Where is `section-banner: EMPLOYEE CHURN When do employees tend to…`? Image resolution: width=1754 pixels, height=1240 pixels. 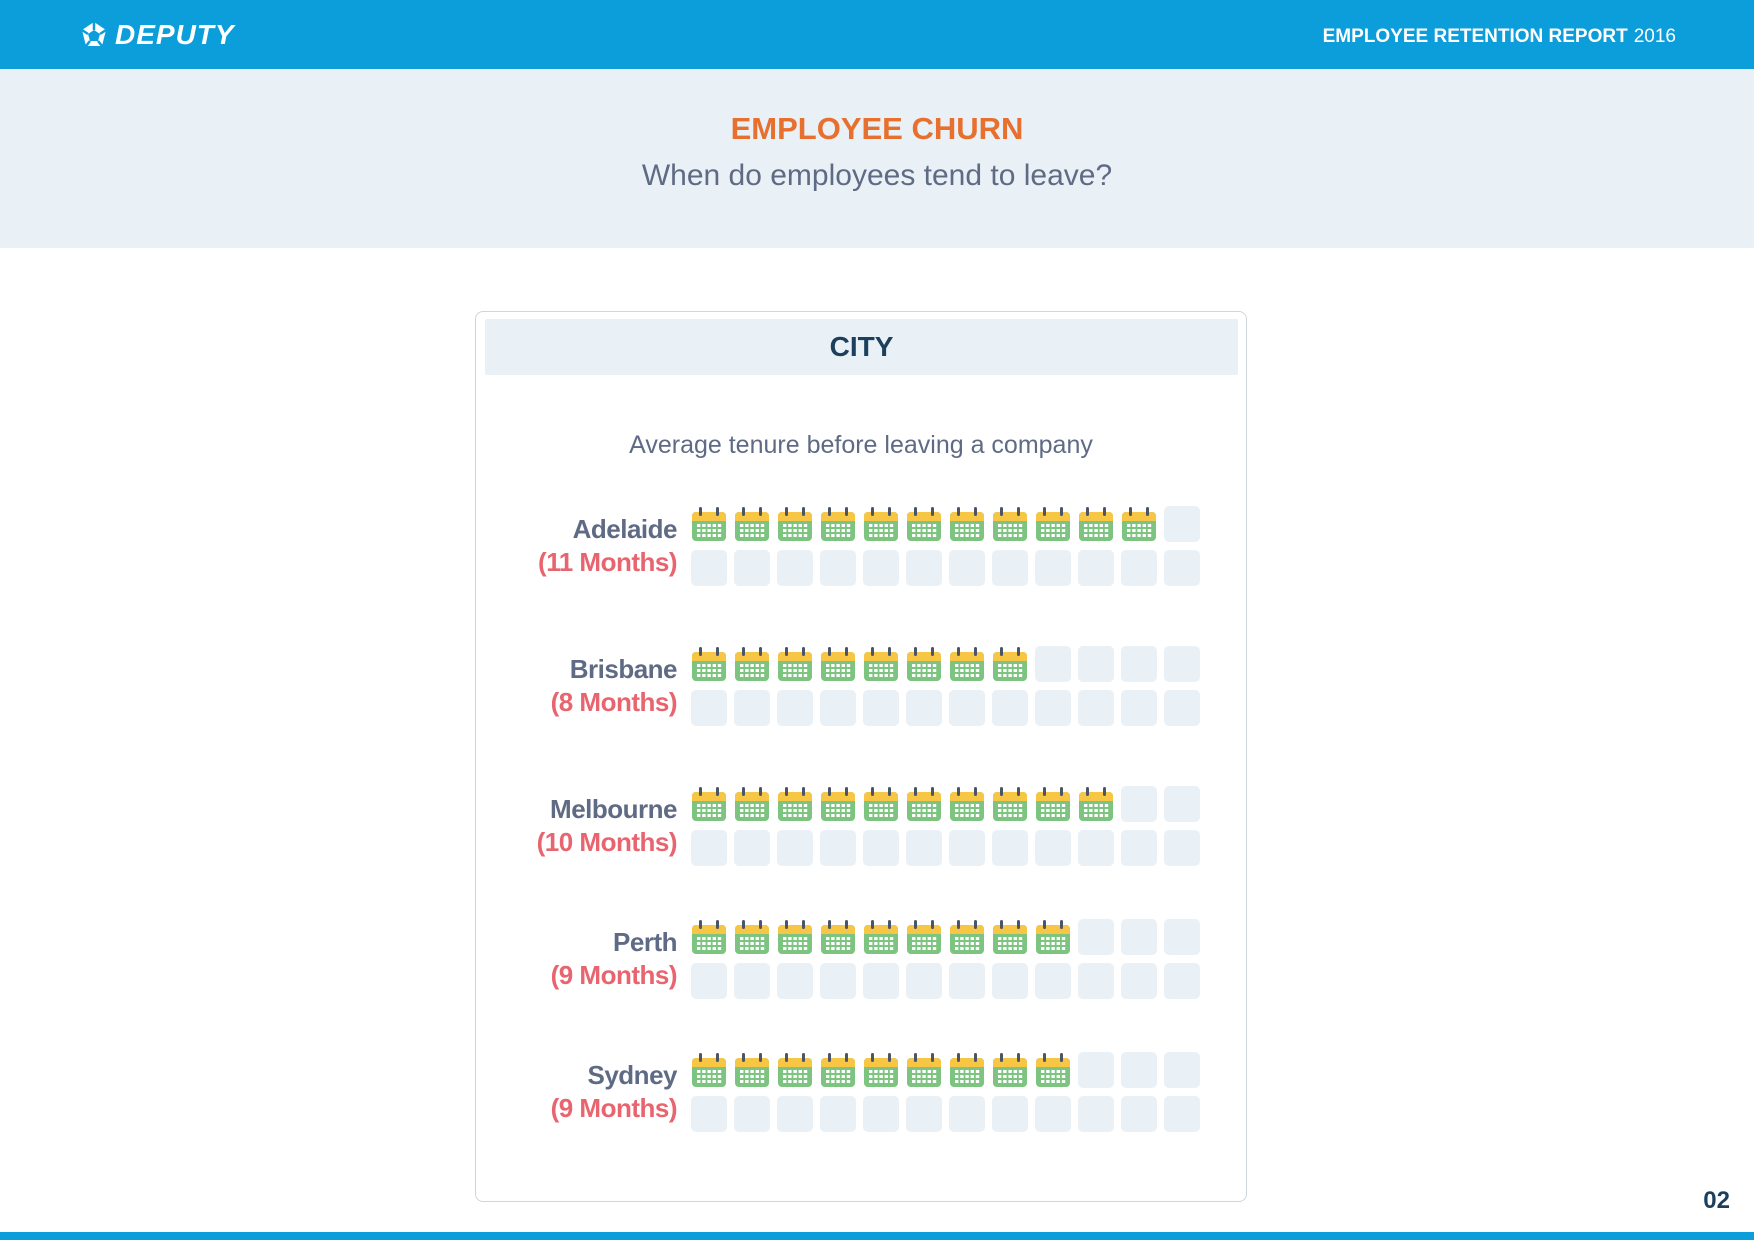 section-banner: EMPLOYEE CHURN When do employees tend to… is located at coordinates (877, 158).